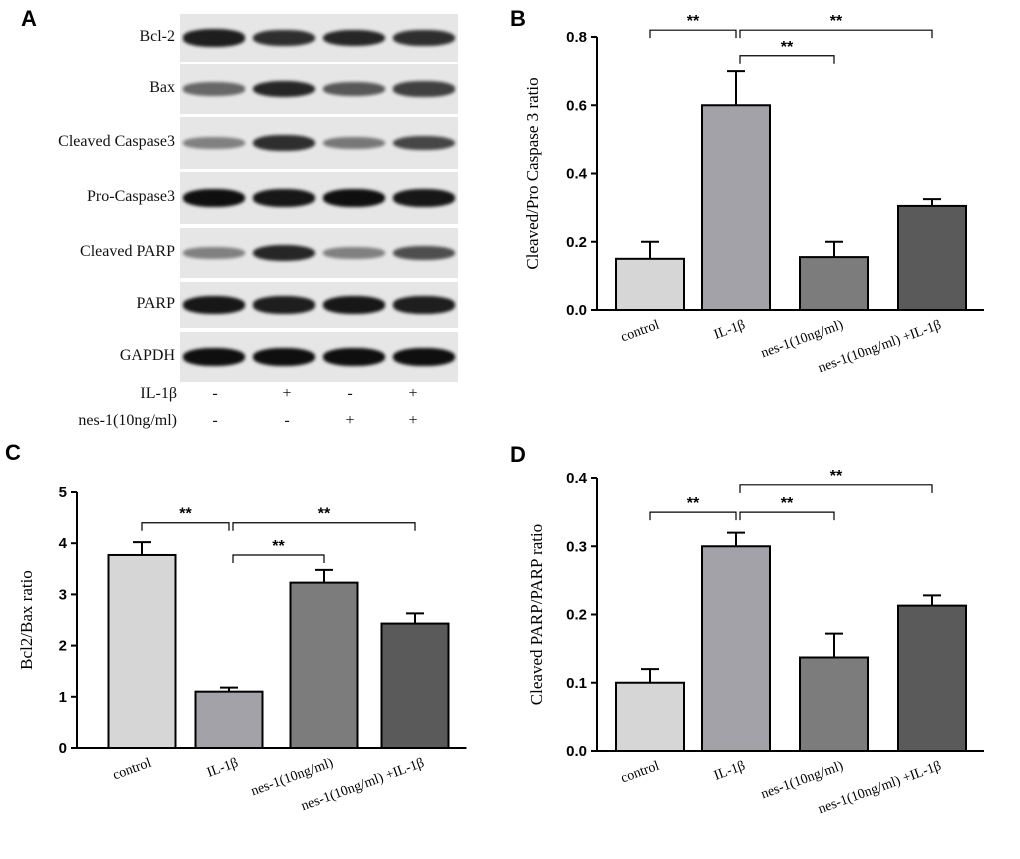  I want to click on y-axis-label: Bcl2/Bax ratio, so click(26, 620).